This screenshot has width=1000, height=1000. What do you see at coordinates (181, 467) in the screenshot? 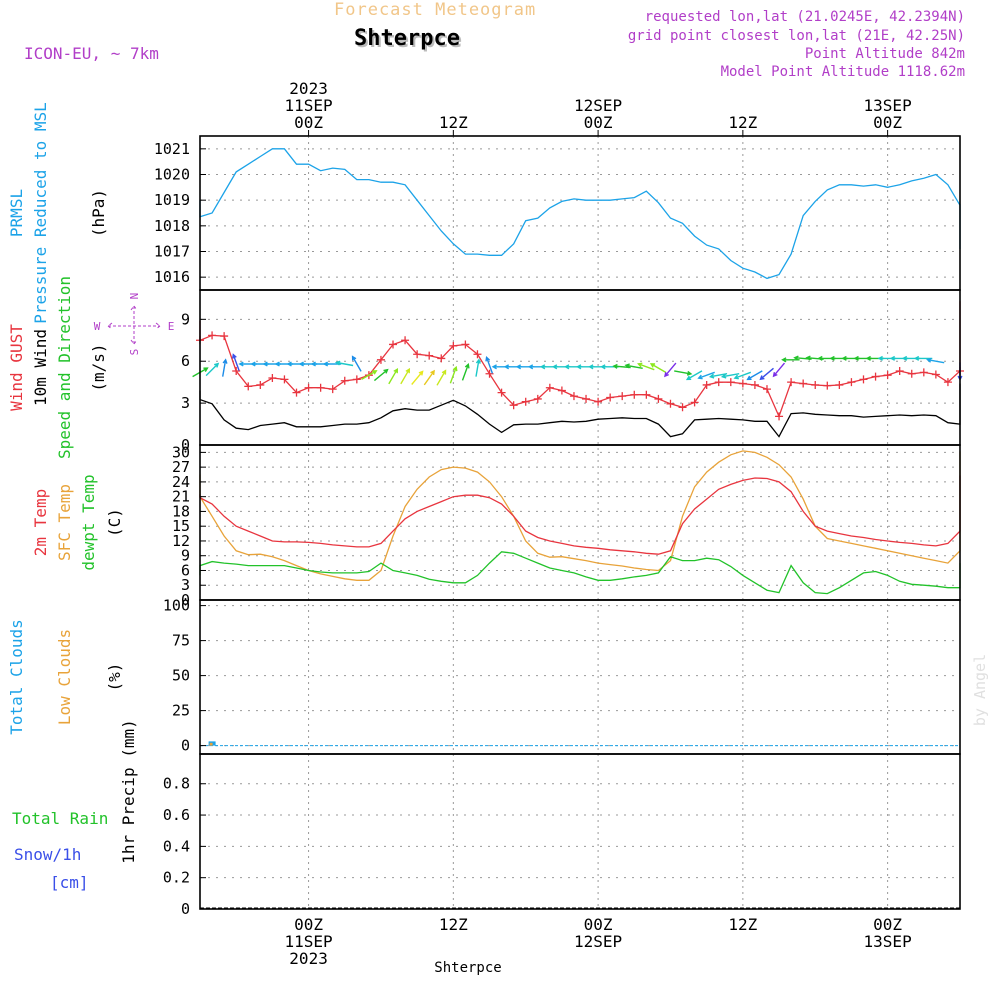
I see `temperature-ytick-label: 27` at bounding box center [181, 467].